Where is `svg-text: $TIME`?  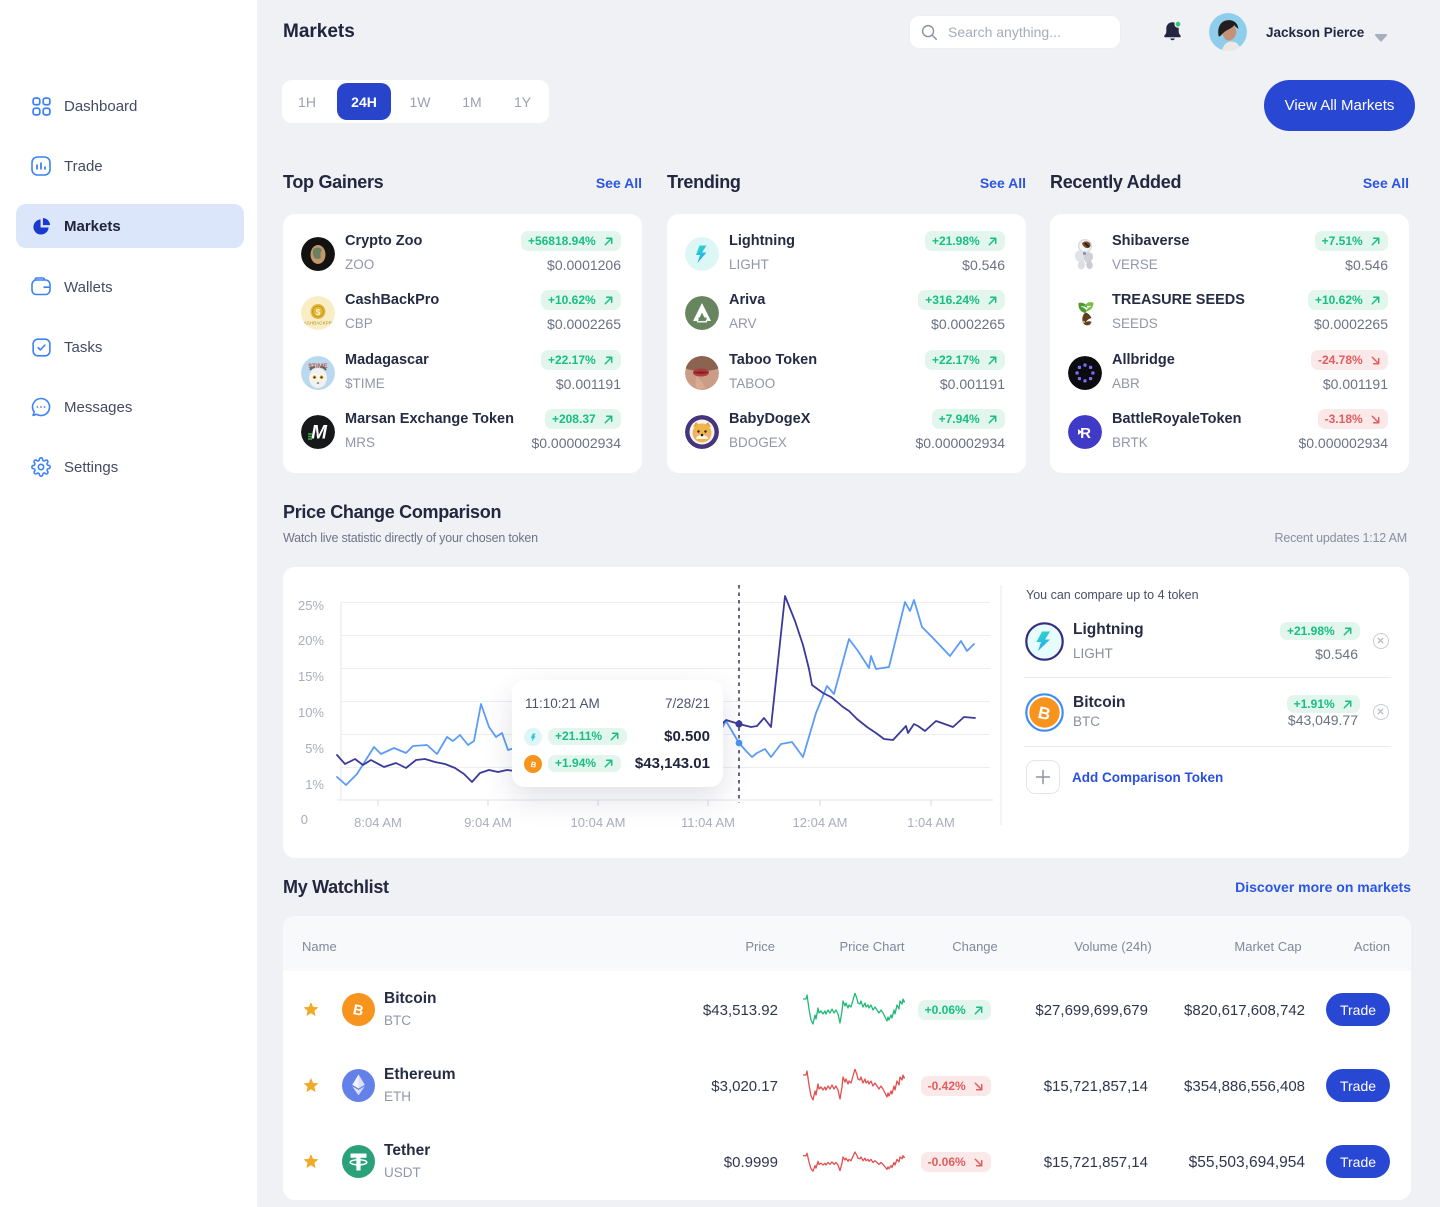 svg-text: $TIME is located at coordinates (318, 366).